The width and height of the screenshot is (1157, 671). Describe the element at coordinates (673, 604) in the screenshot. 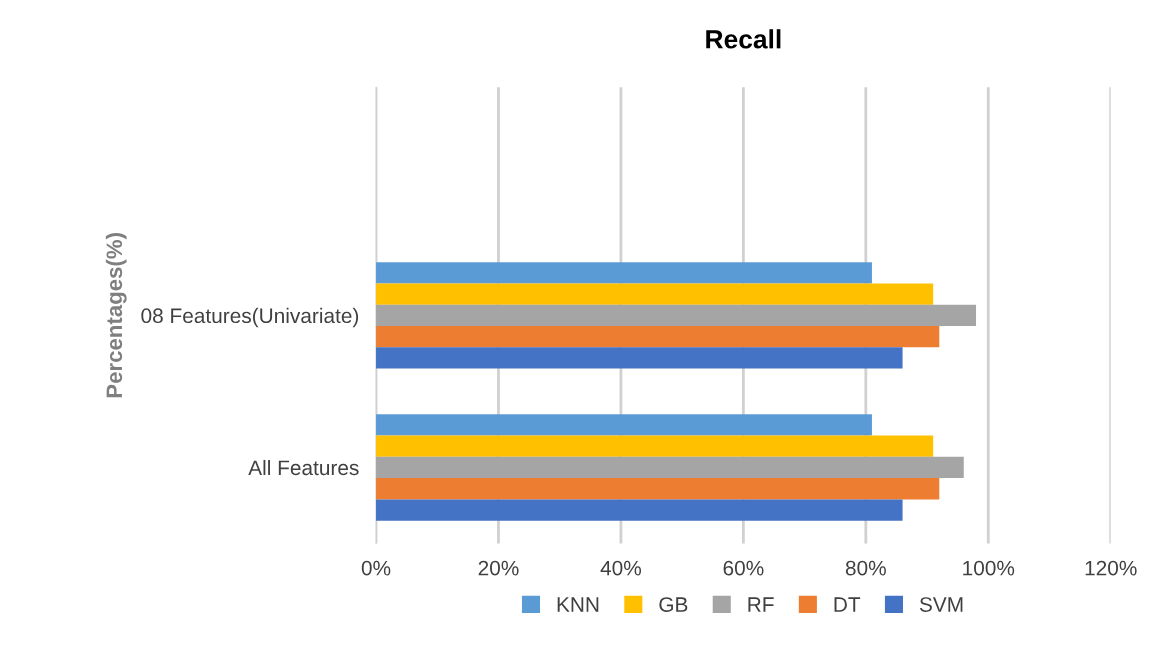

I see `legend-label: GB` at that location.